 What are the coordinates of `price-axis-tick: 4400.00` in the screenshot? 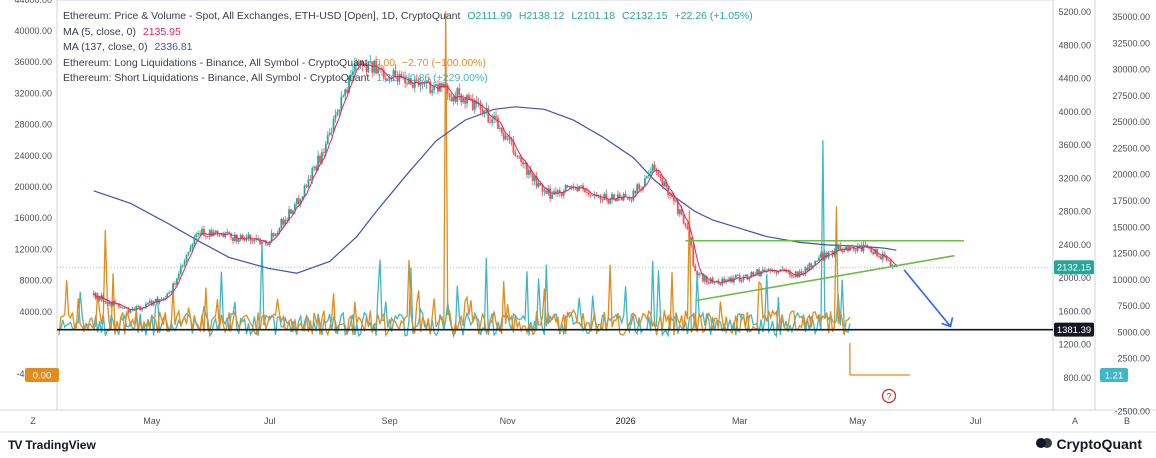 It's located at (1074, 79).